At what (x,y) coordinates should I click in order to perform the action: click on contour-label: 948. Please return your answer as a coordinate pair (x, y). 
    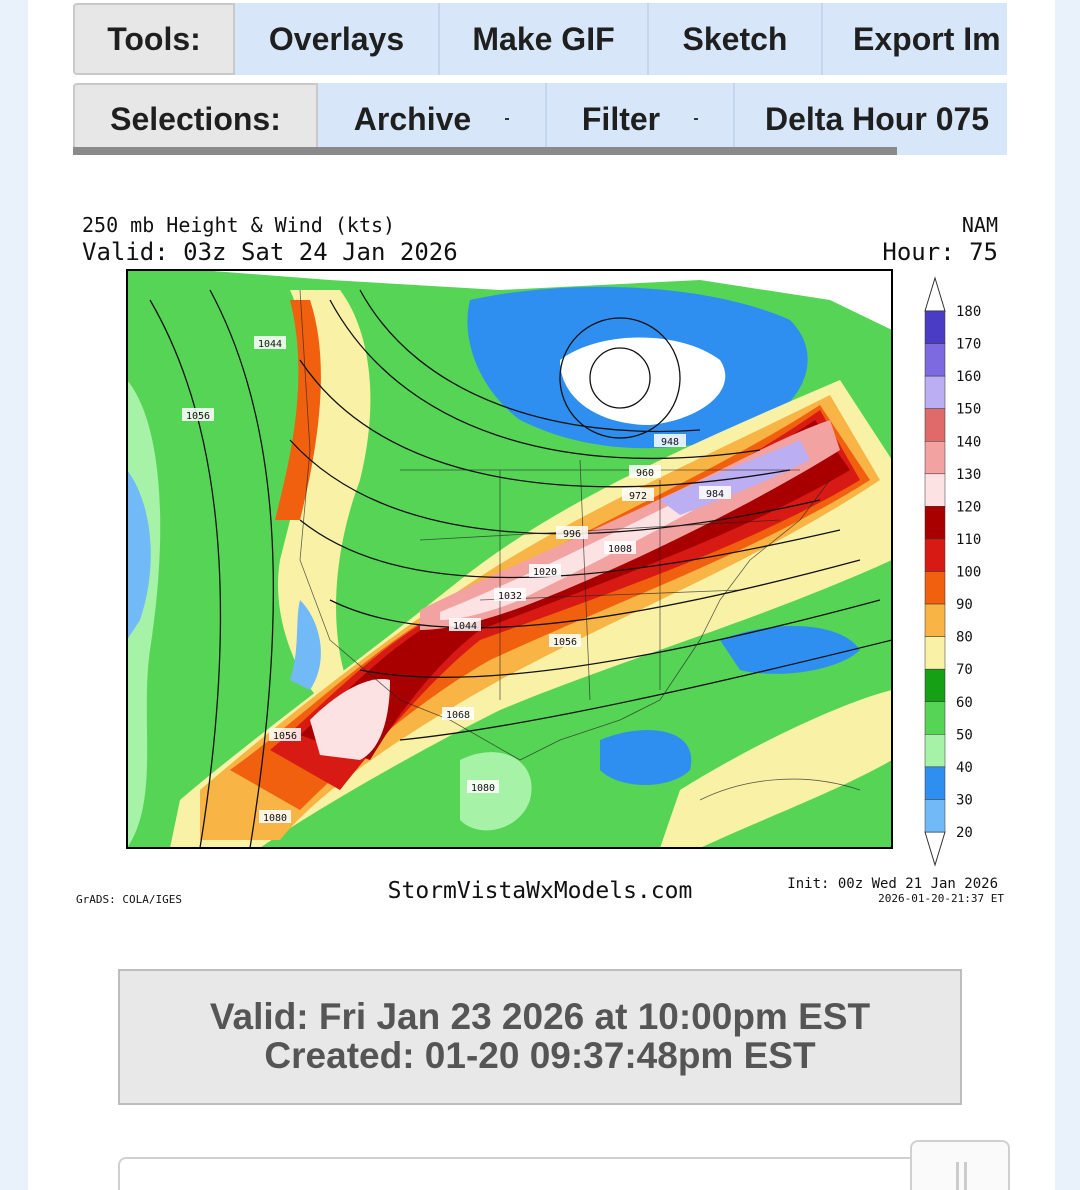
    Looking at the image, I should click on (670, 442).